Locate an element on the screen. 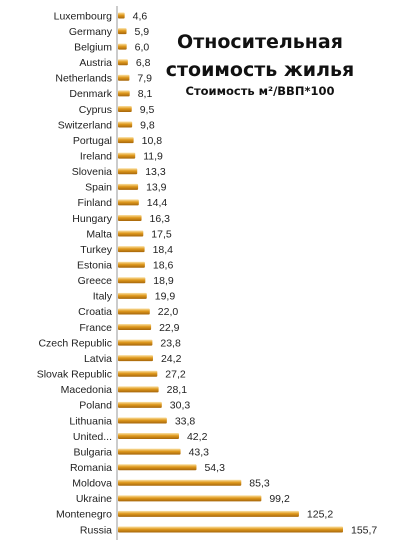  category-label: Portugal is located at coordinates (92, 141).